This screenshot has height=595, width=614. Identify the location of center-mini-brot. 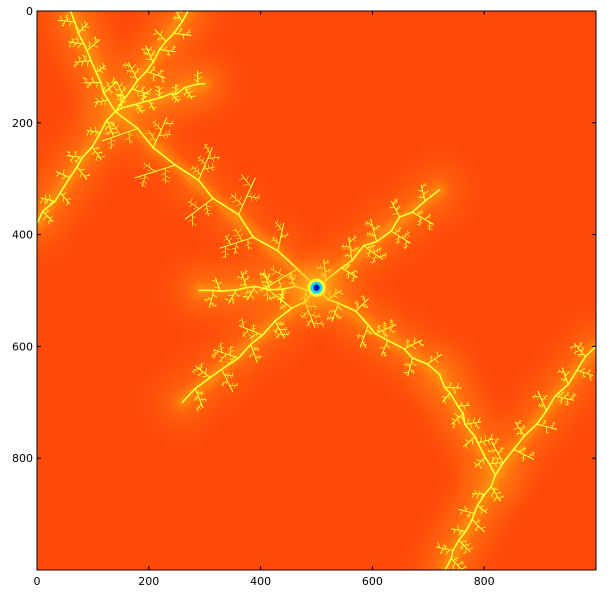
(316, 288).